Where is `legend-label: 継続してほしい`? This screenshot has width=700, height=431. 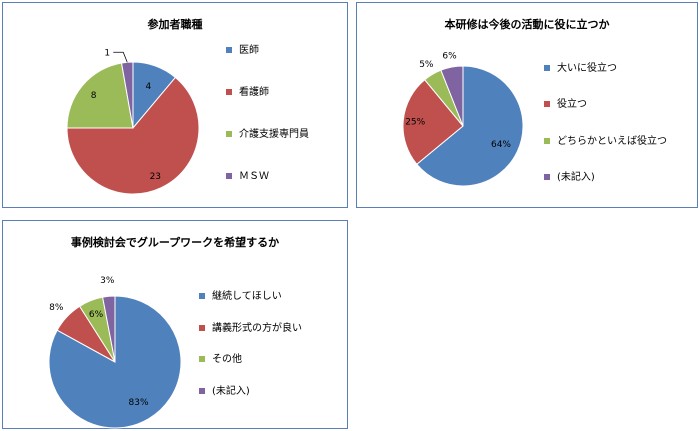 legend-label: 継続してほしい is located at coordinates (247, 296).